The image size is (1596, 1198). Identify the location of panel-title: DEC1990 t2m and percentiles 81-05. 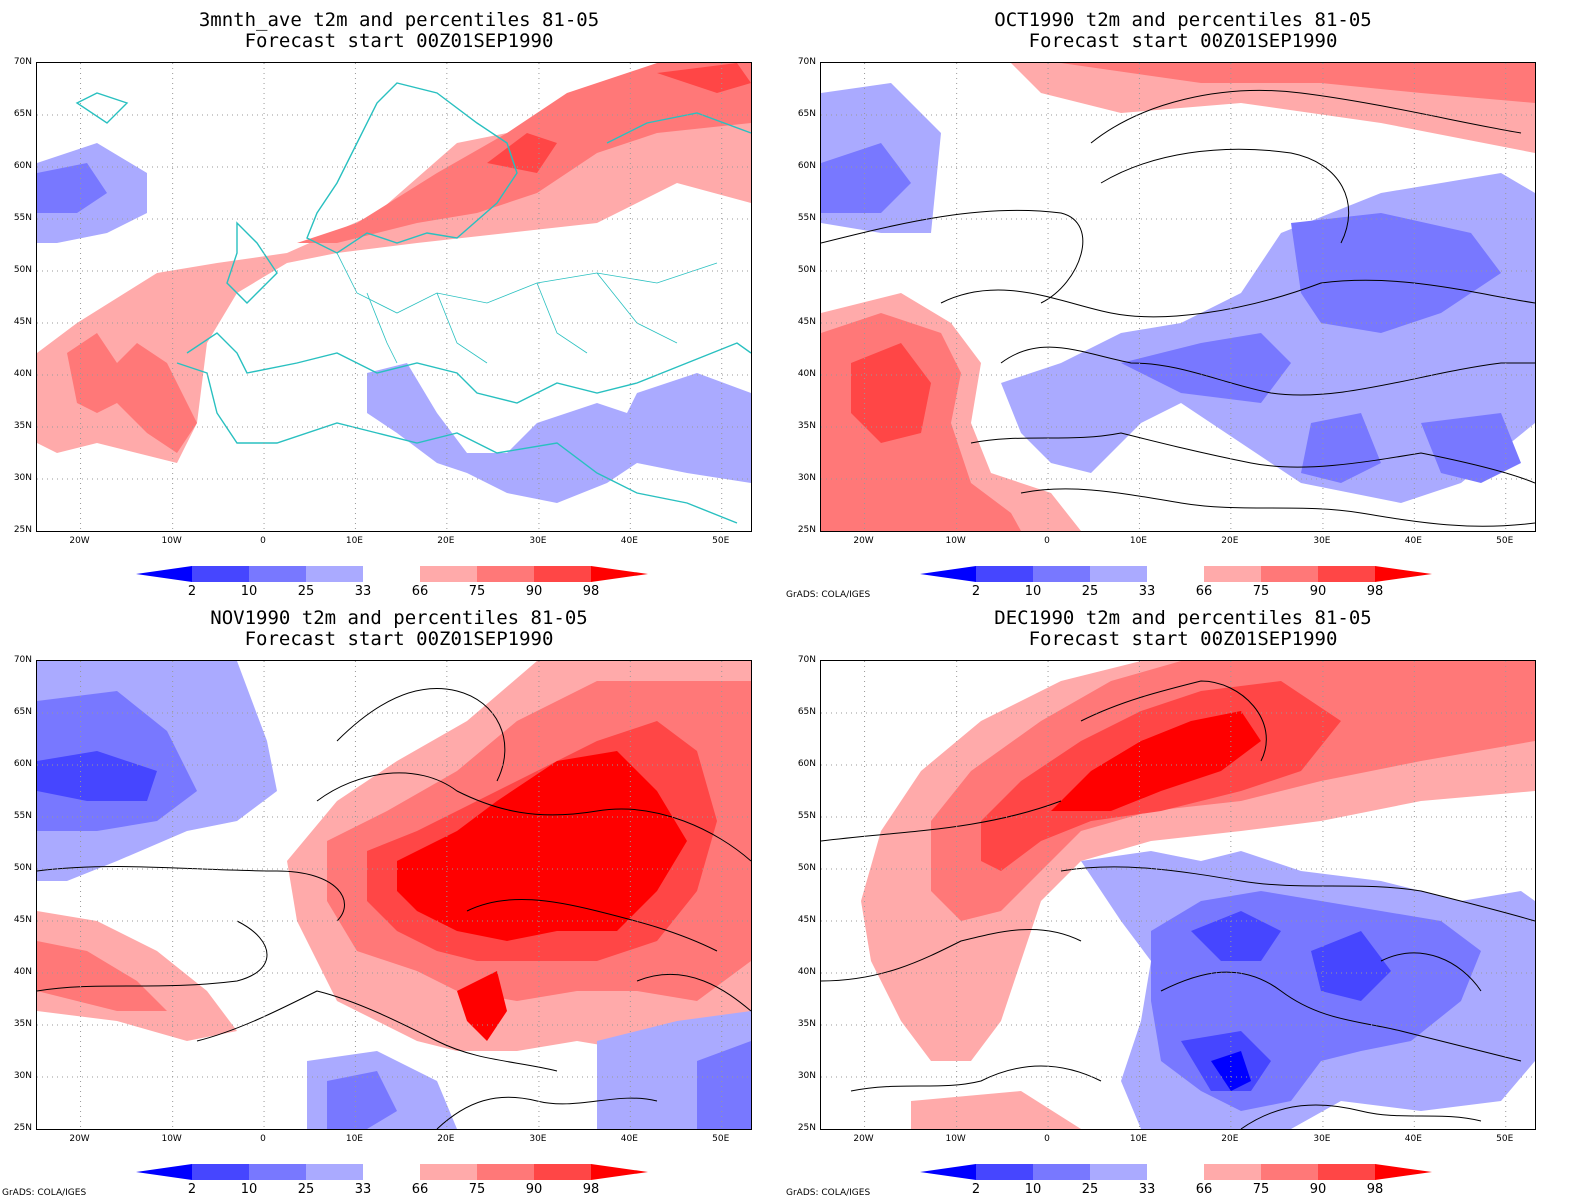
(1183, 618).